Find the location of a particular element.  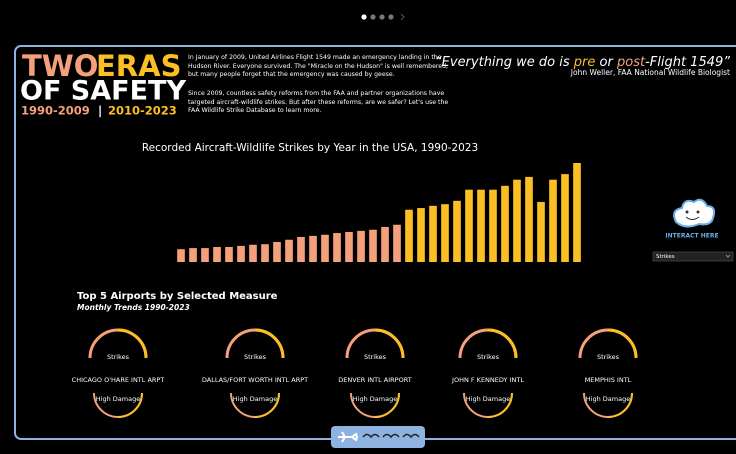

dropdown-value: Strikes is located at coordinates (665, 257).